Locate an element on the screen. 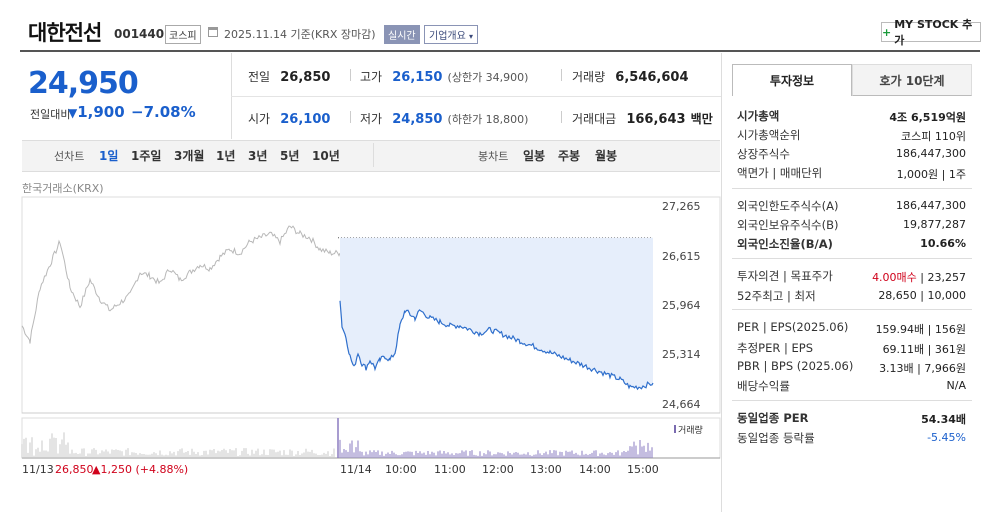  info-label: 투자의견 | 목표주가 is located at coordinates (785, 276).